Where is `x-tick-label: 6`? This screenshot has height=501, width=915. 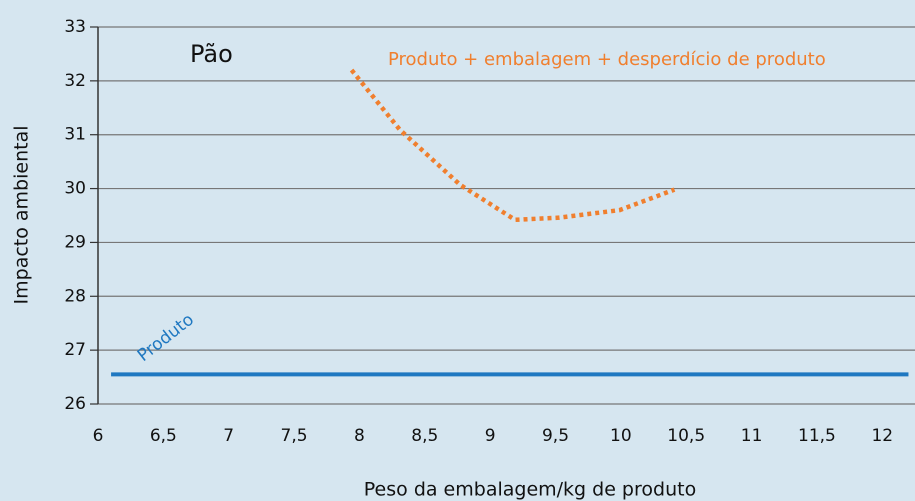 x-tick-label: 6 is located at coordinates (98, 436).